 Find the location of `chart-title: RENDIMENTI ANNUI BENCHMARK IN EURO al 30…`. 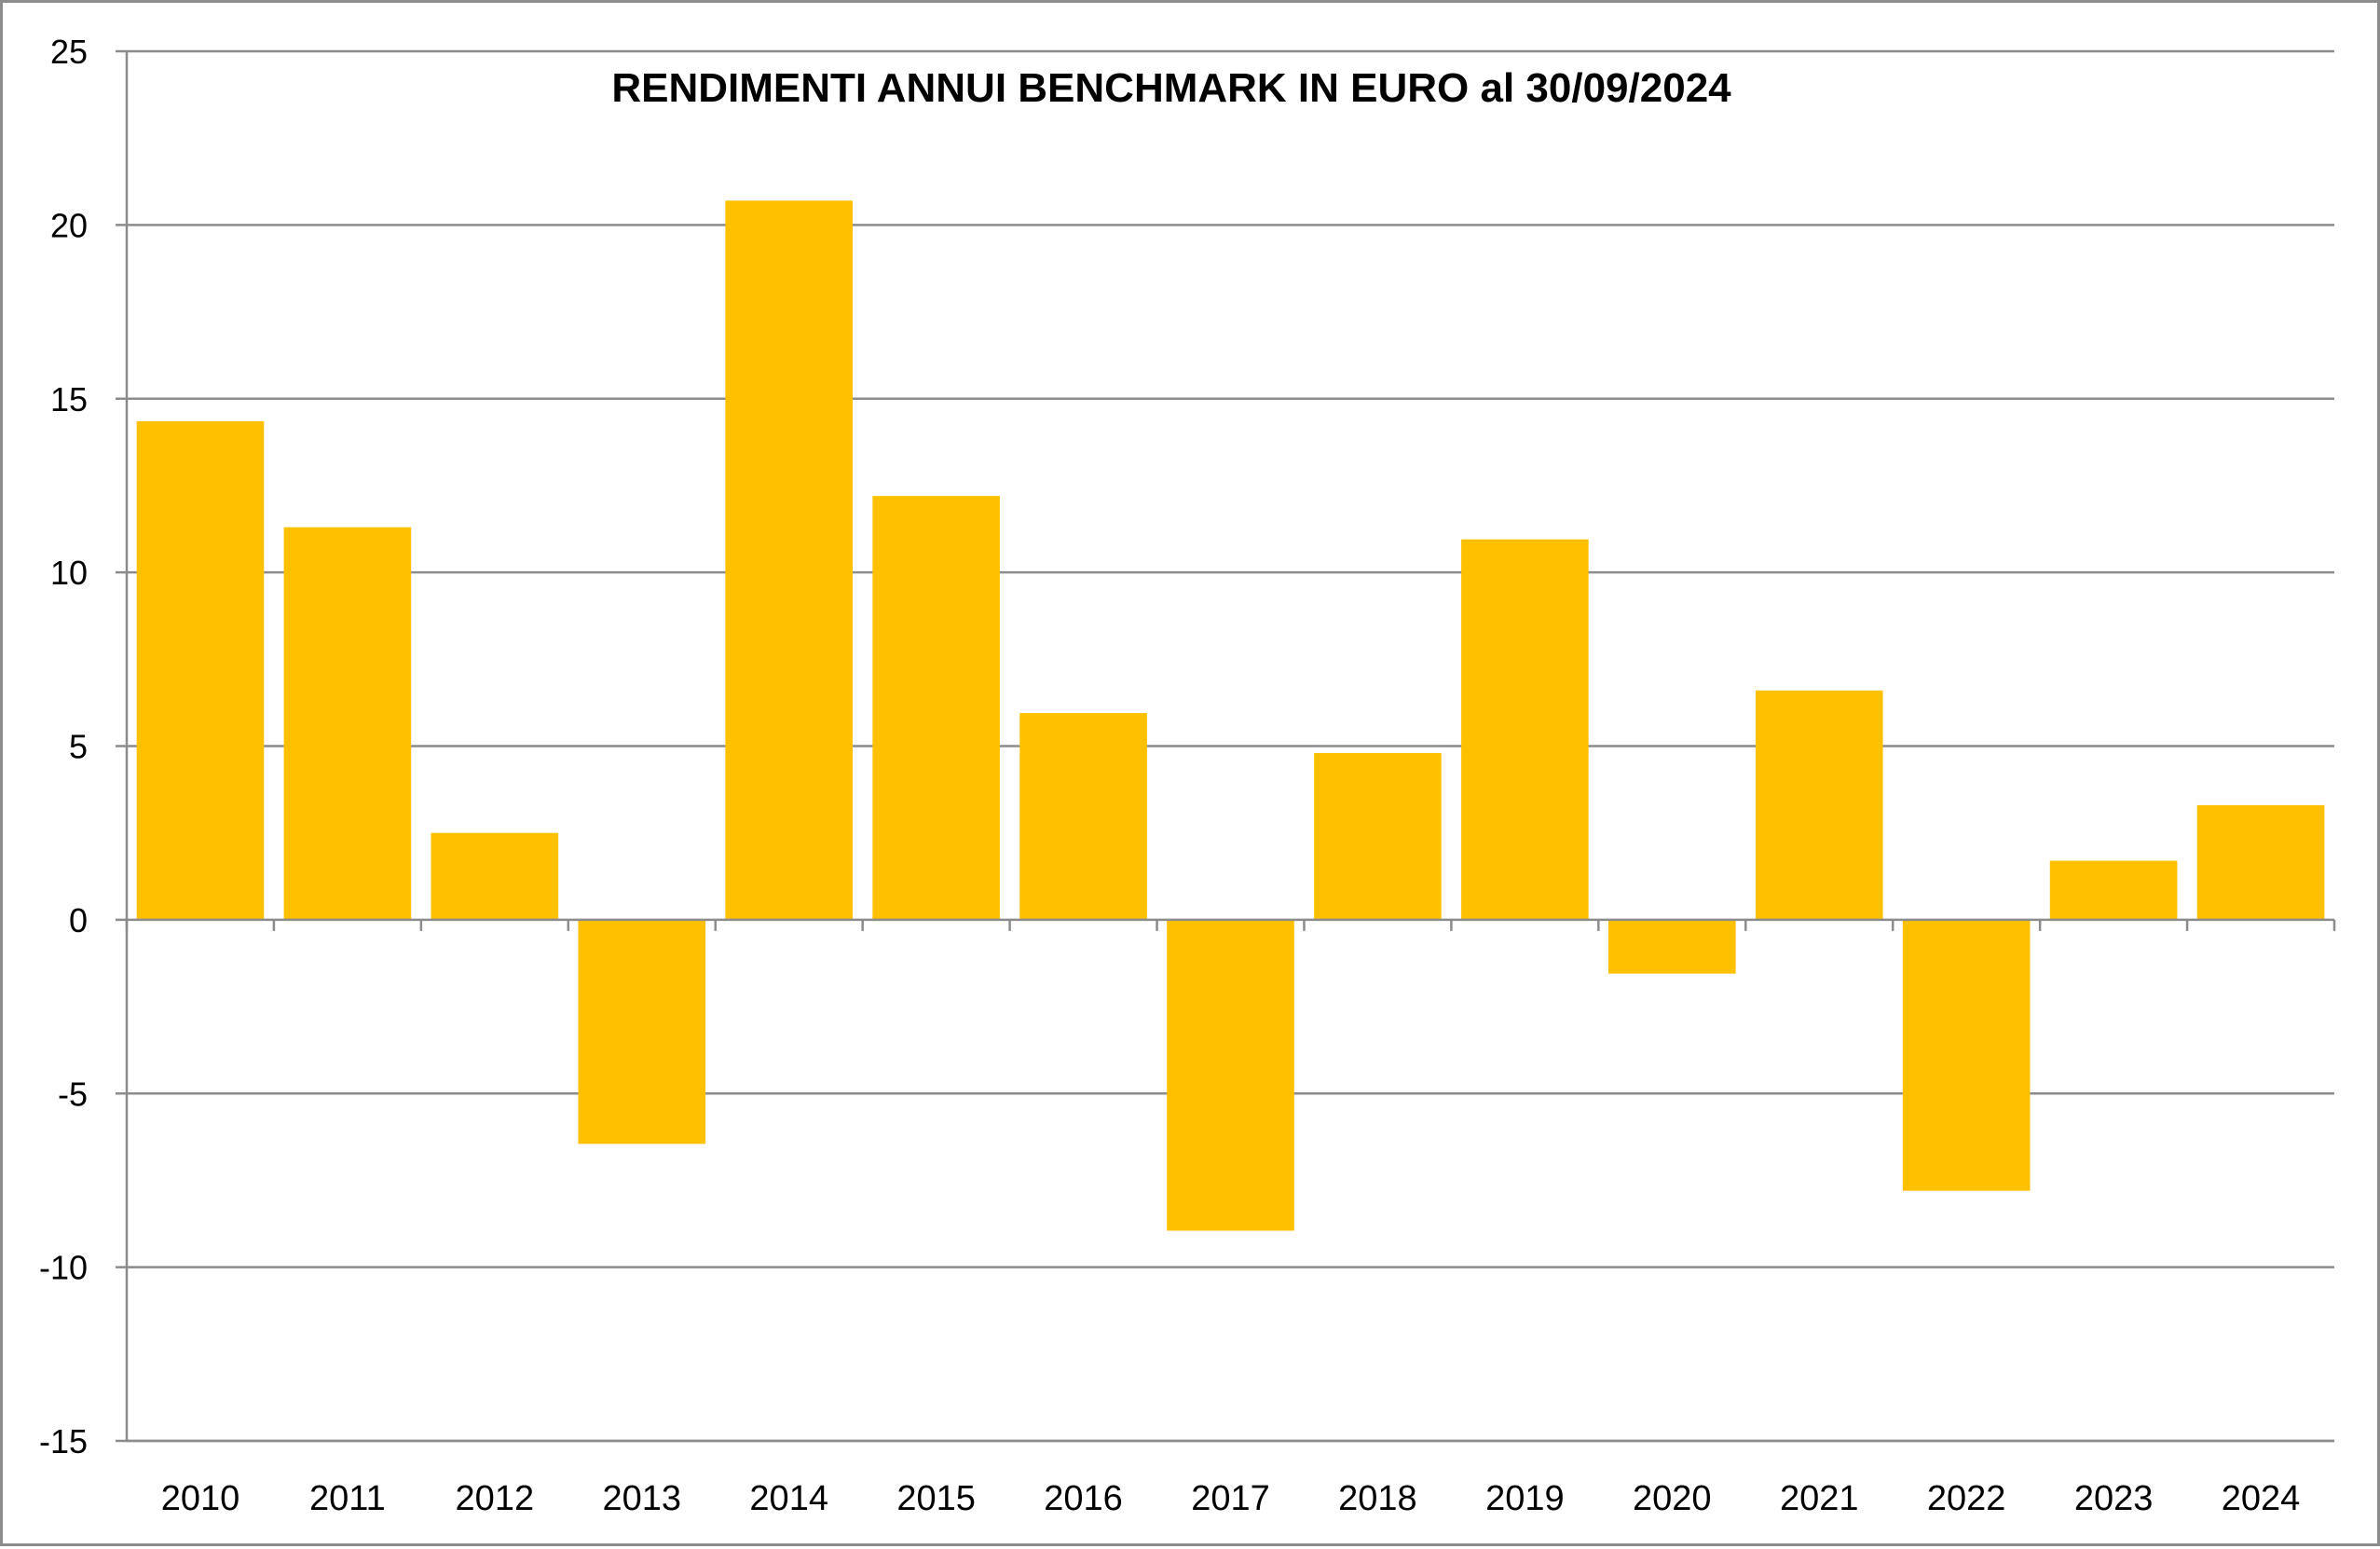

chart-title: RENDIMENTI ANNUI BENCHMARK IN EURO al 30… is located at coordinates (1171, 88).